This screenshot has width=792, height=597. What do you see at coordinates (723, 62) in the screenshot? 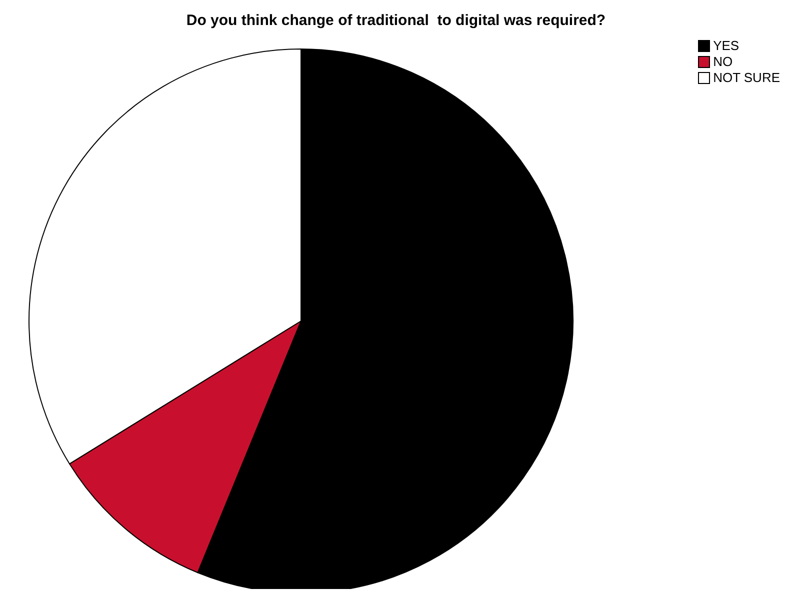
I see `legend-label: NO` at bounding box center [723, 62].